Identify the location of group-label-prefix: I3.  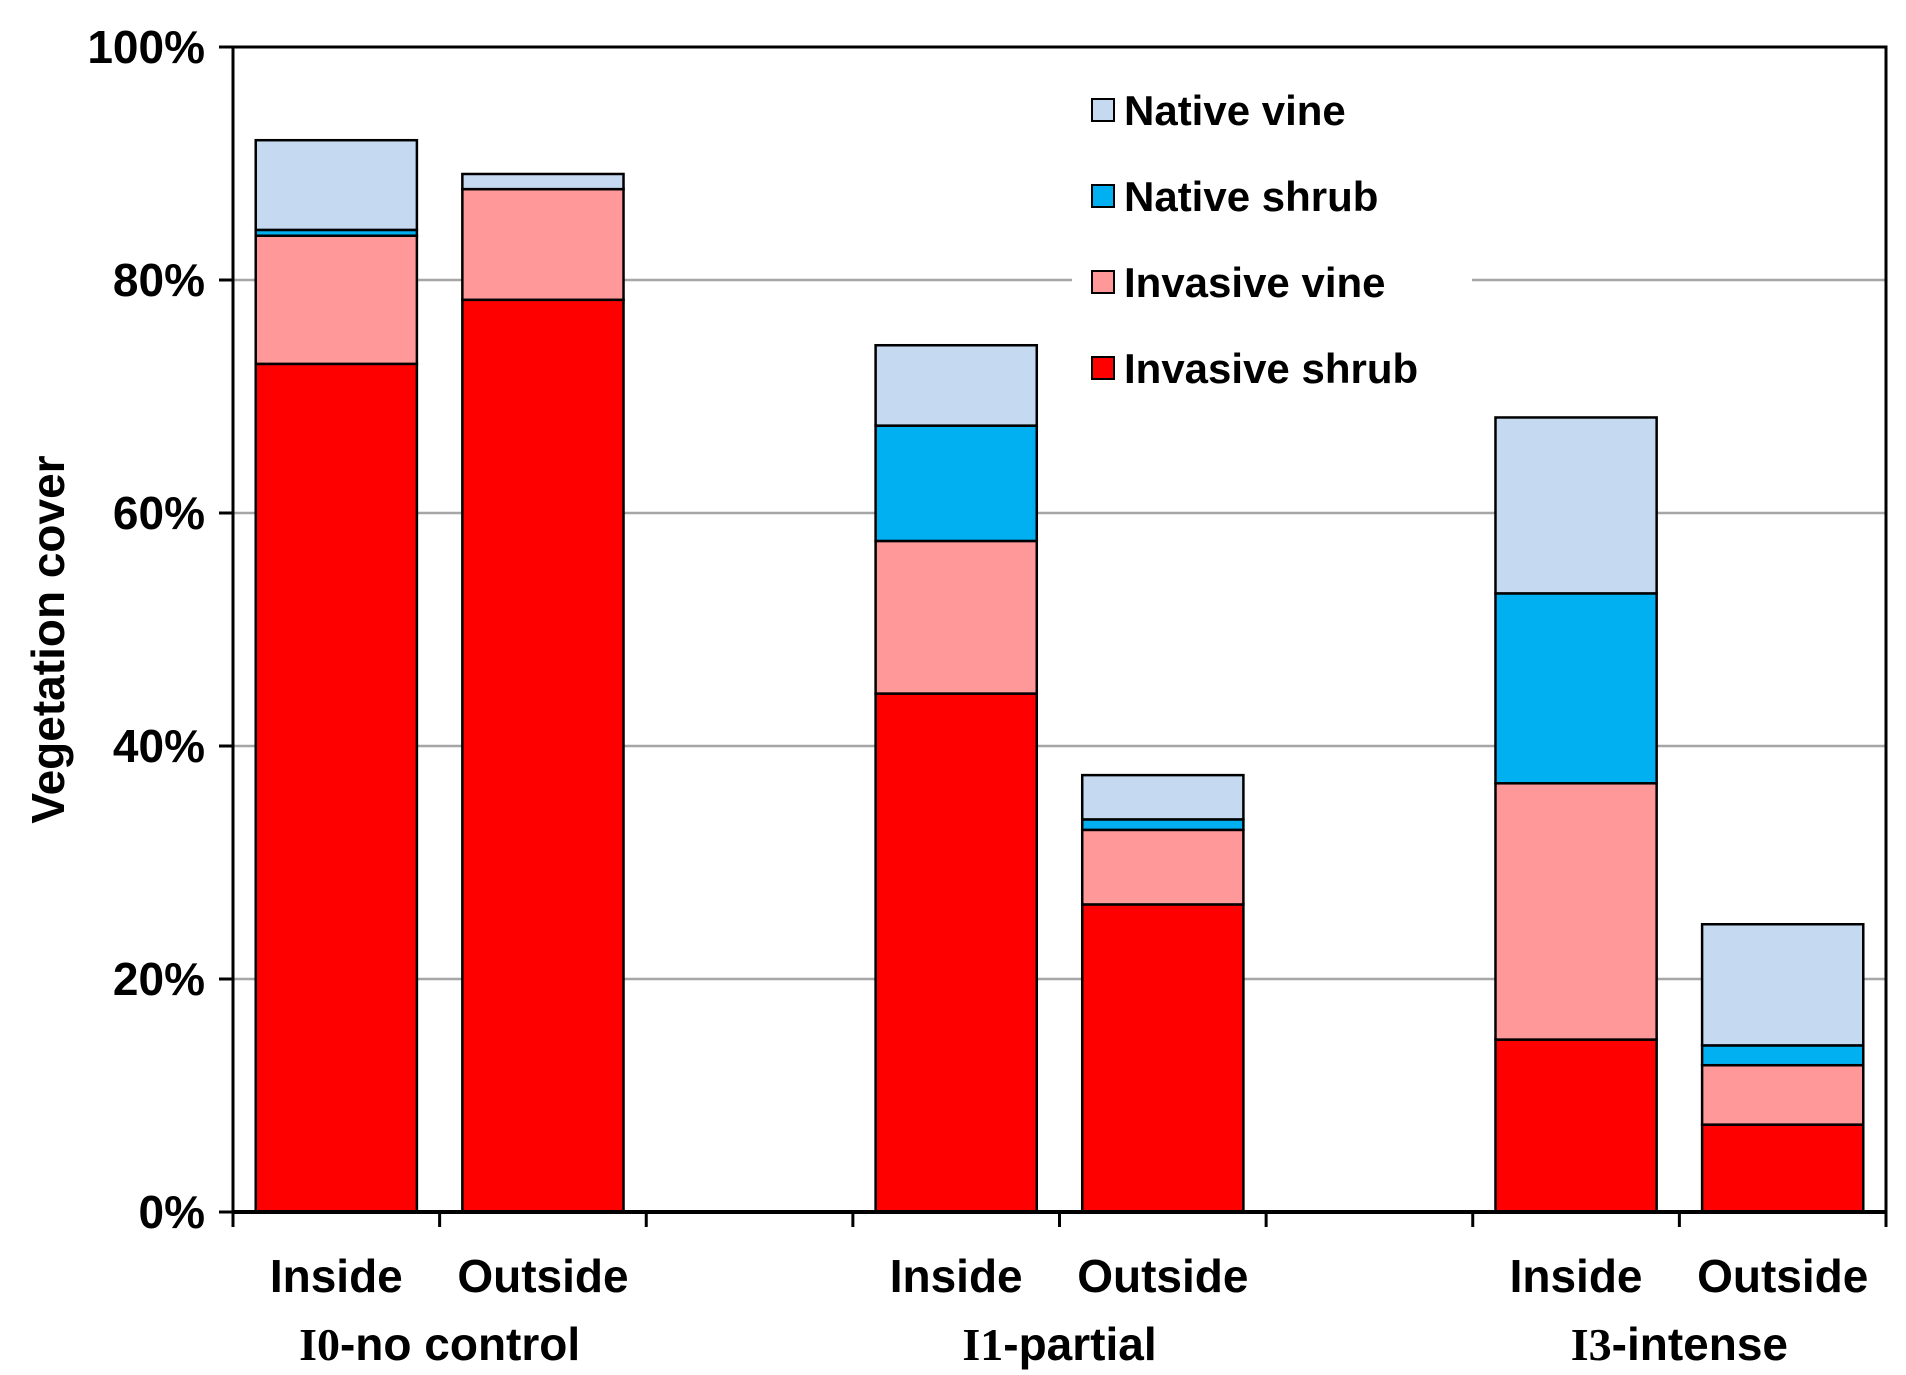
(1591, 1344).